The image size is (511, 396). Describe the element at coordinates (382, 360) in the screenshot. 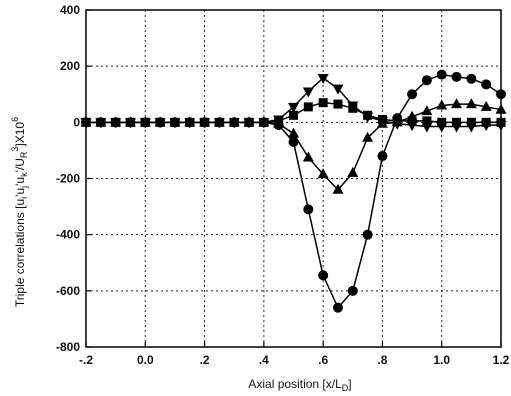

I see `x-tick-label: .8` at that location.